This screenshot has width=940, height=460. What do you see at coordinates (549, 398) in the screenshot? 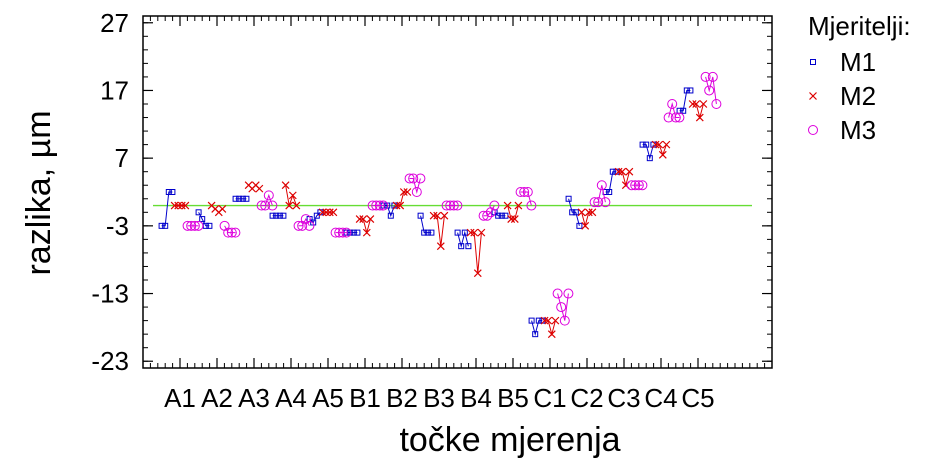
I see `x-tick-label: C1` at bounding box center [549, 398].